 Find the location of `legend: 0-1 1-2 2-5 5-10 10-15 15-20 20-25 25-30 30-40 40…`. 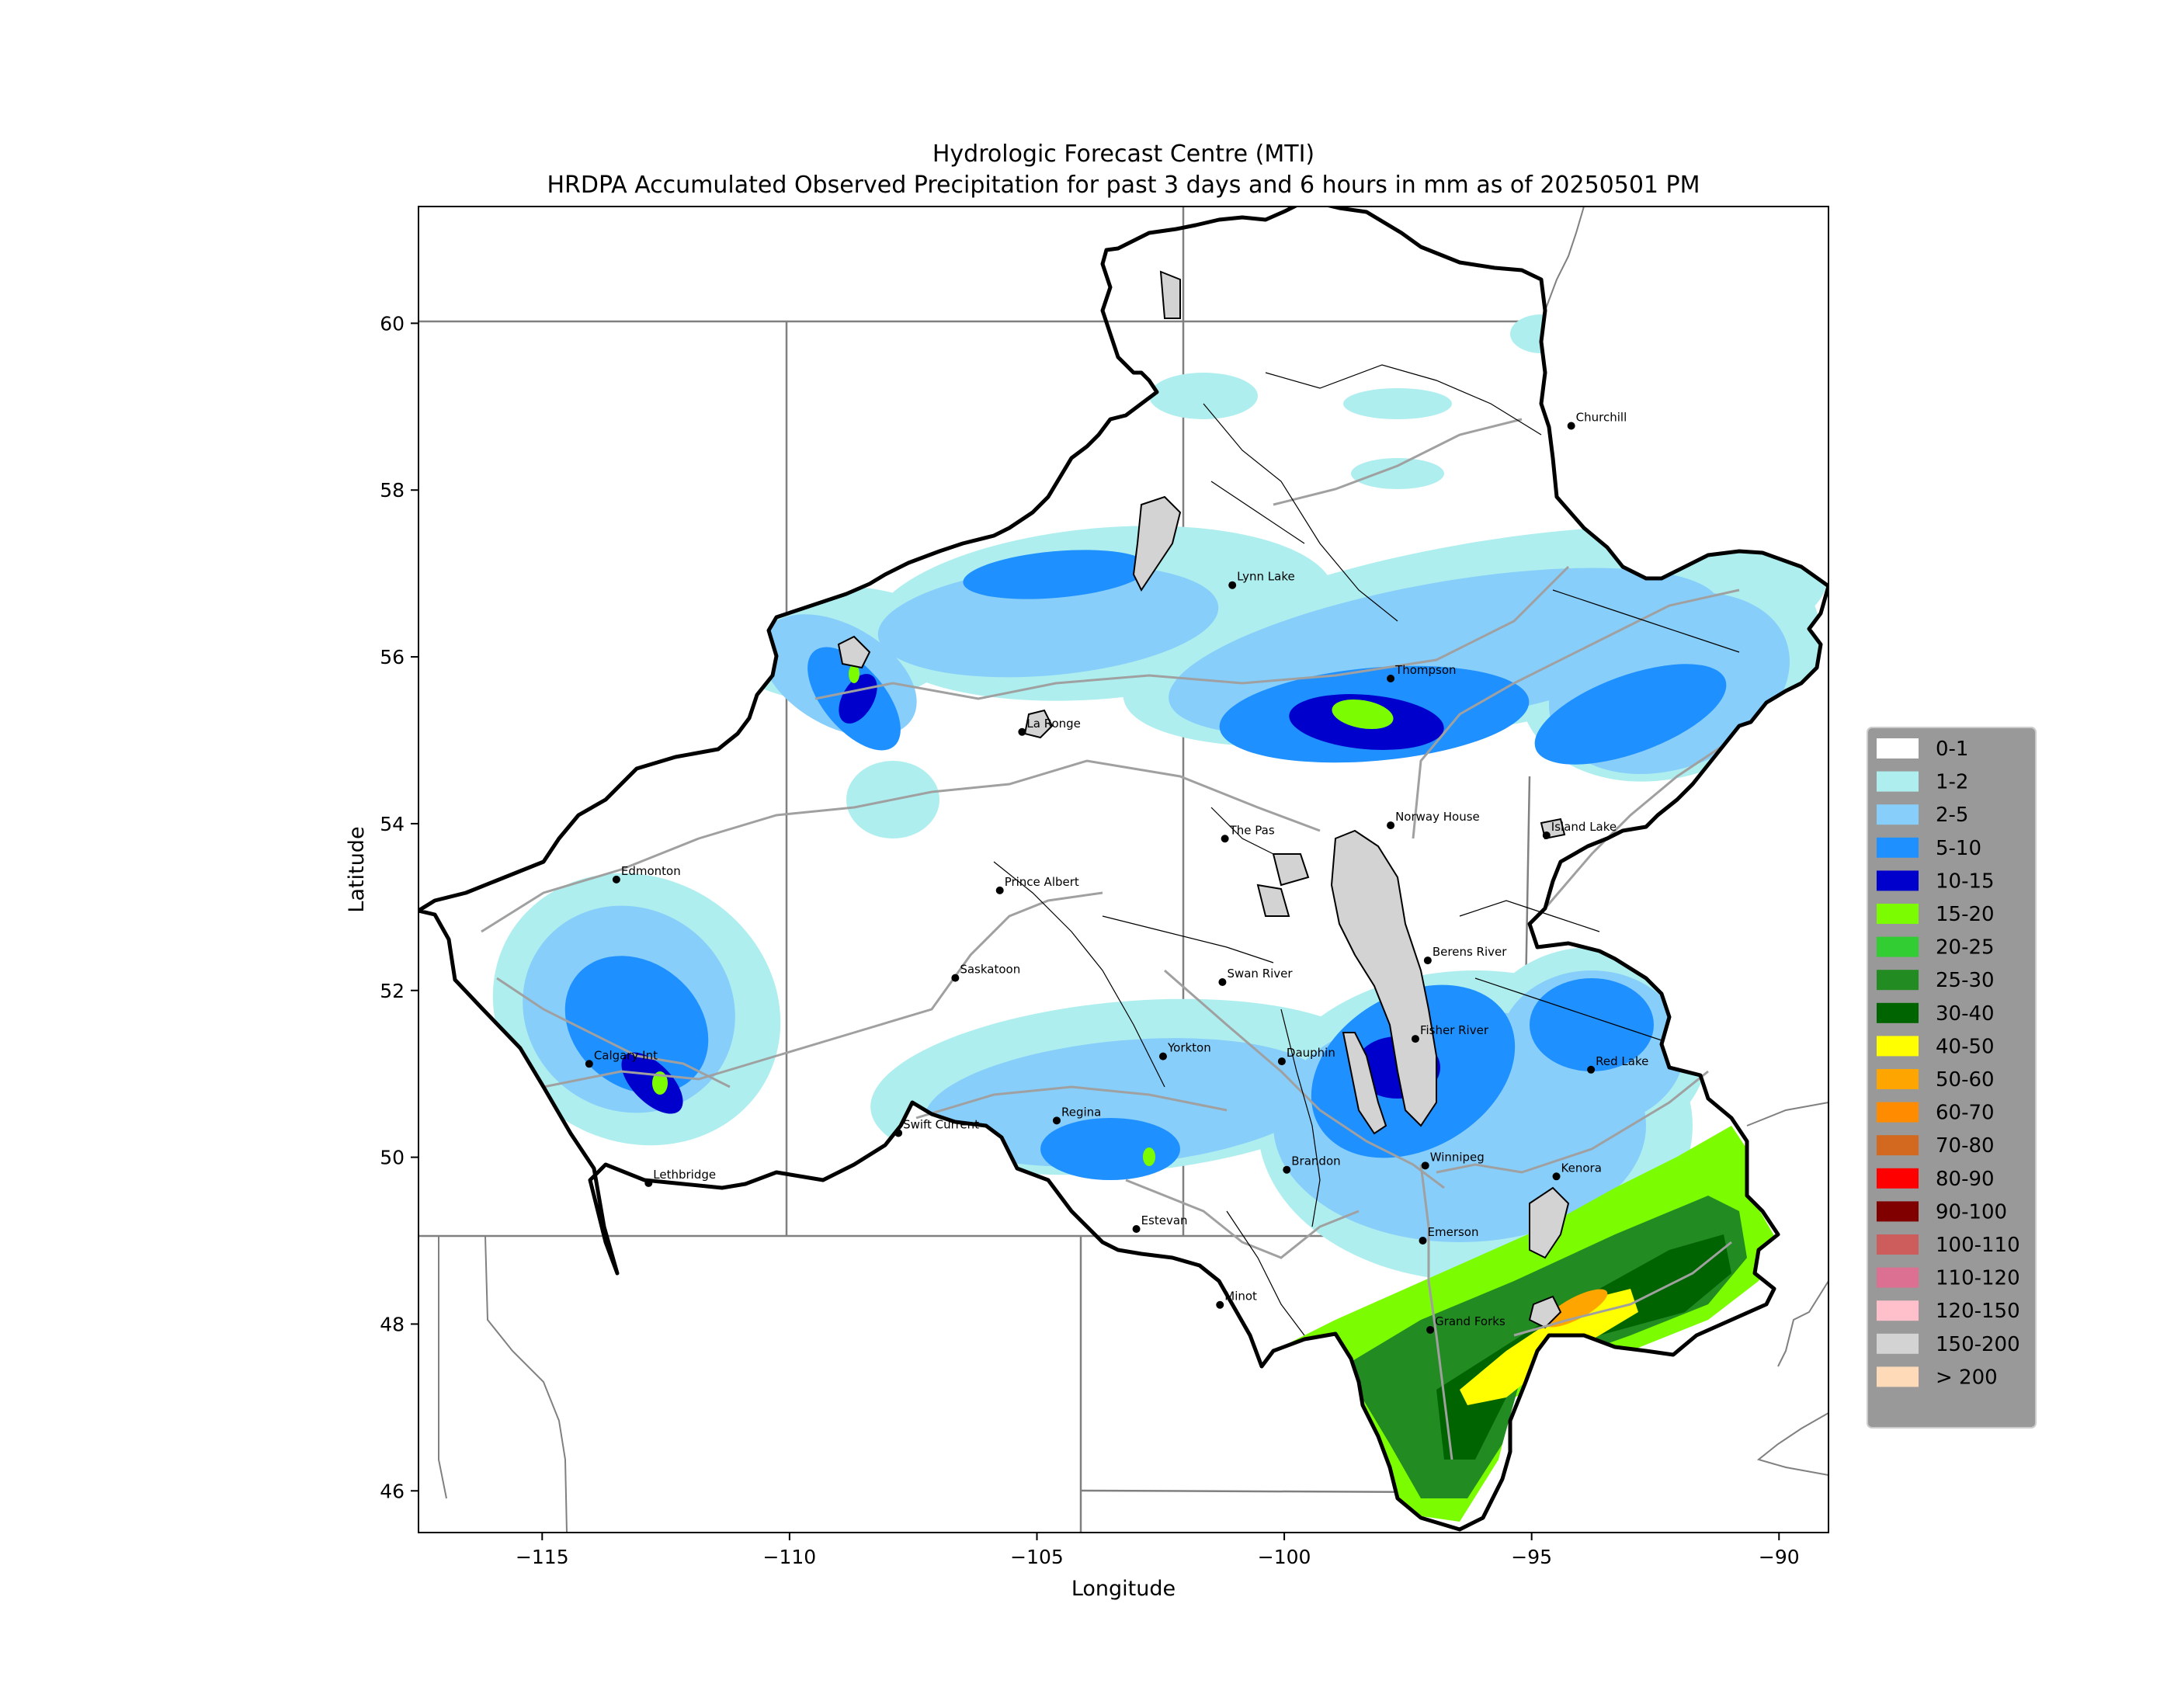

legend: 0-1 1-2 2-5 5-10 10-15 15-20 20-25 25-30 30-40 40… is located at coordinates (1952, 1078).